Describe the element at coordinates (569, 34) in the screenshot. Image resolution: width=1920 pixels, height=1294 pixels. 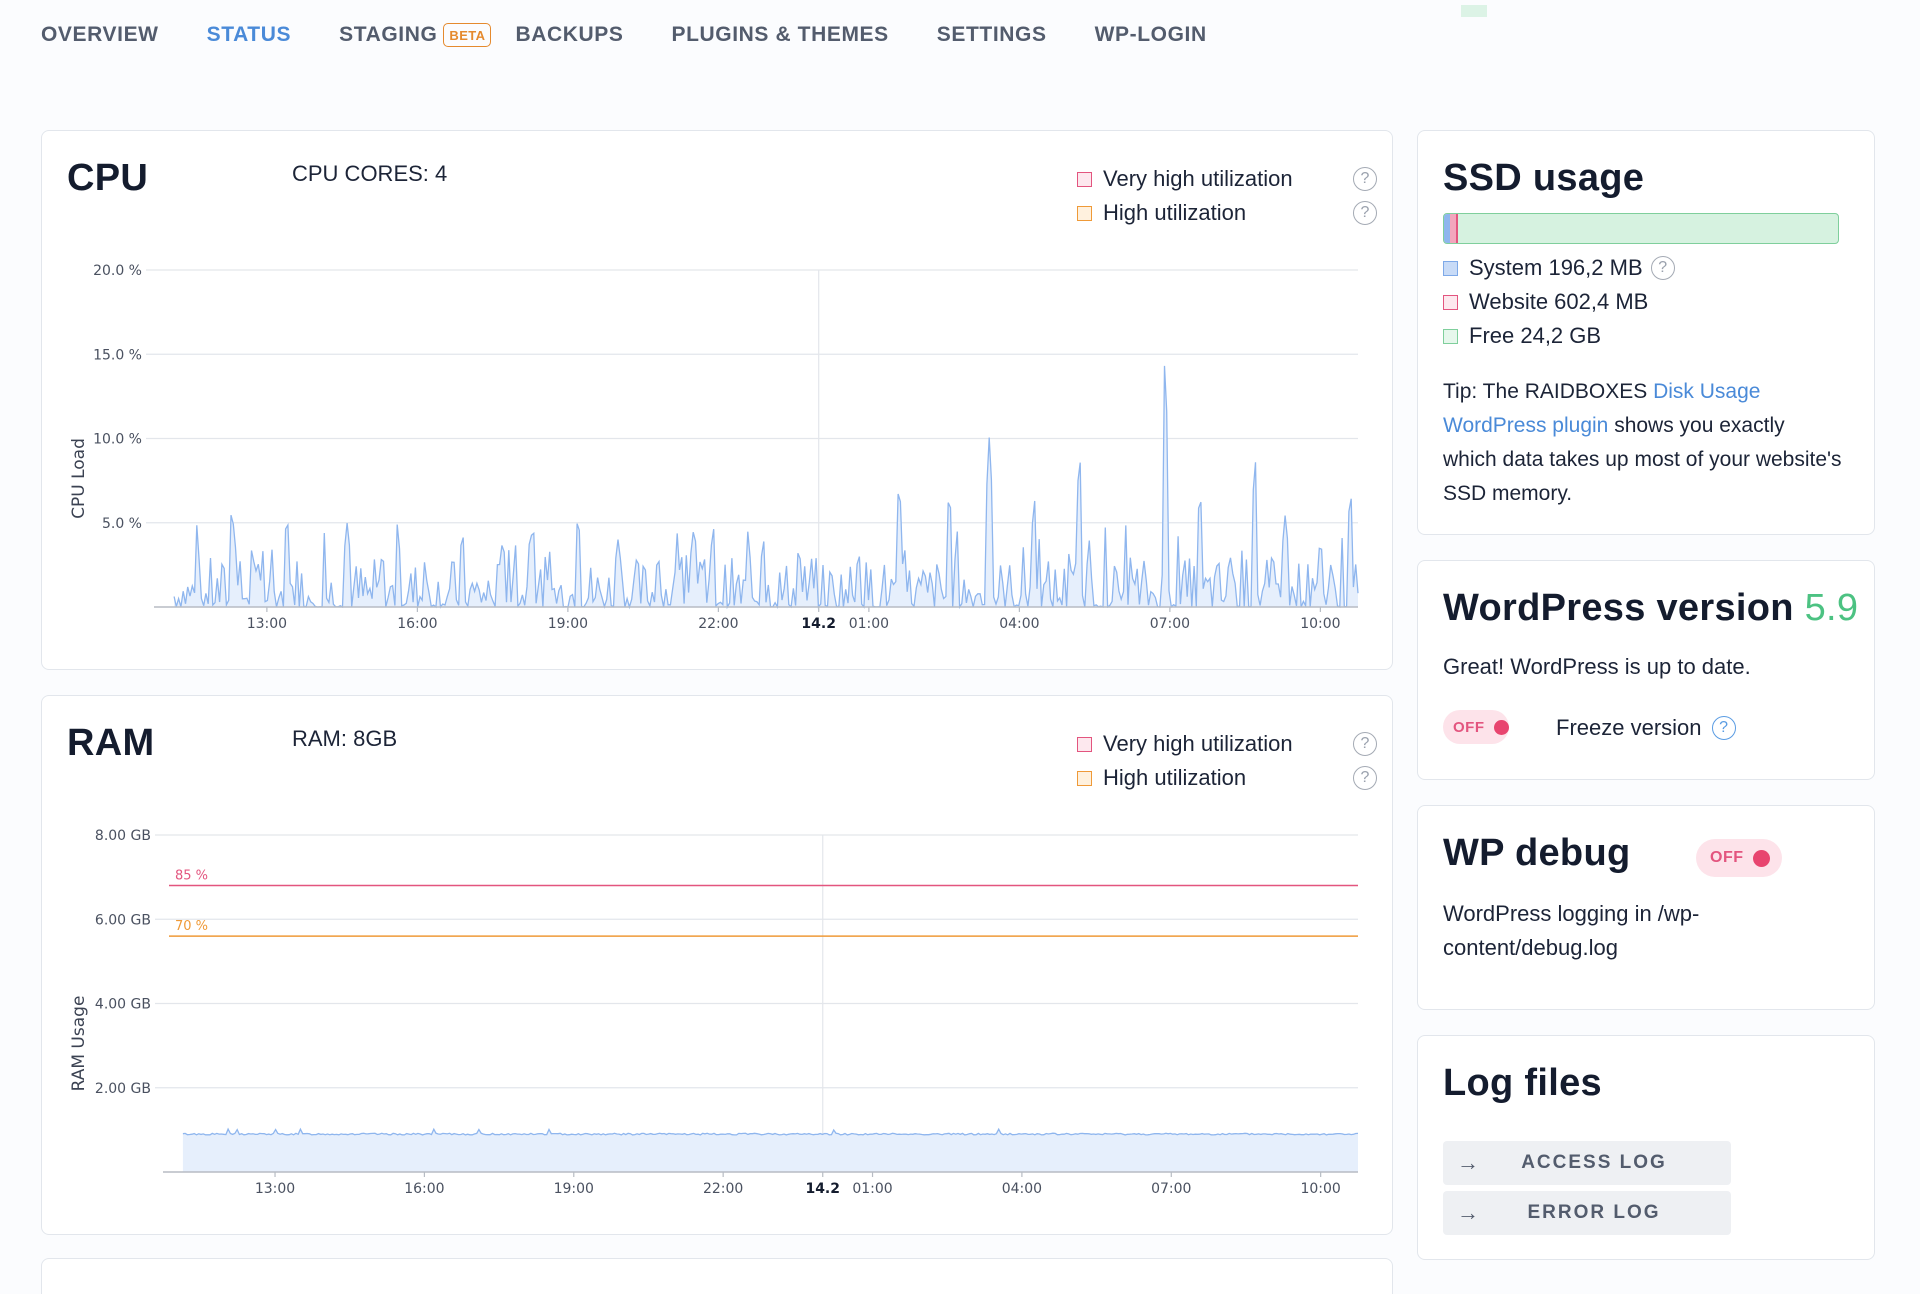
I see `tab-backups: BACKUPS` at that location.